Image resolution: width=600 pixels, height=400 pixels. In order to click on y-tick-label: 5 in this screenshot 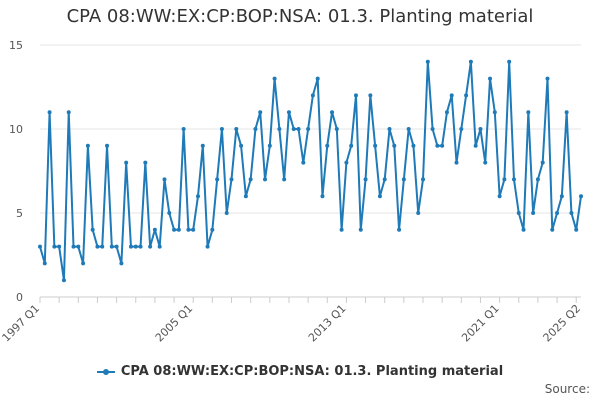, I will do `click(19, 213)`.